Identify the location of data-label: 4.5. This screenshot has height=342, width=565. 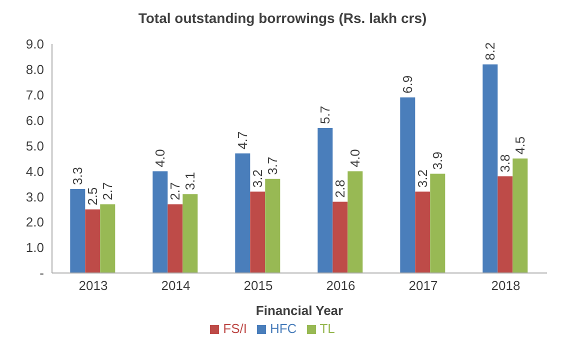
(520, 145).